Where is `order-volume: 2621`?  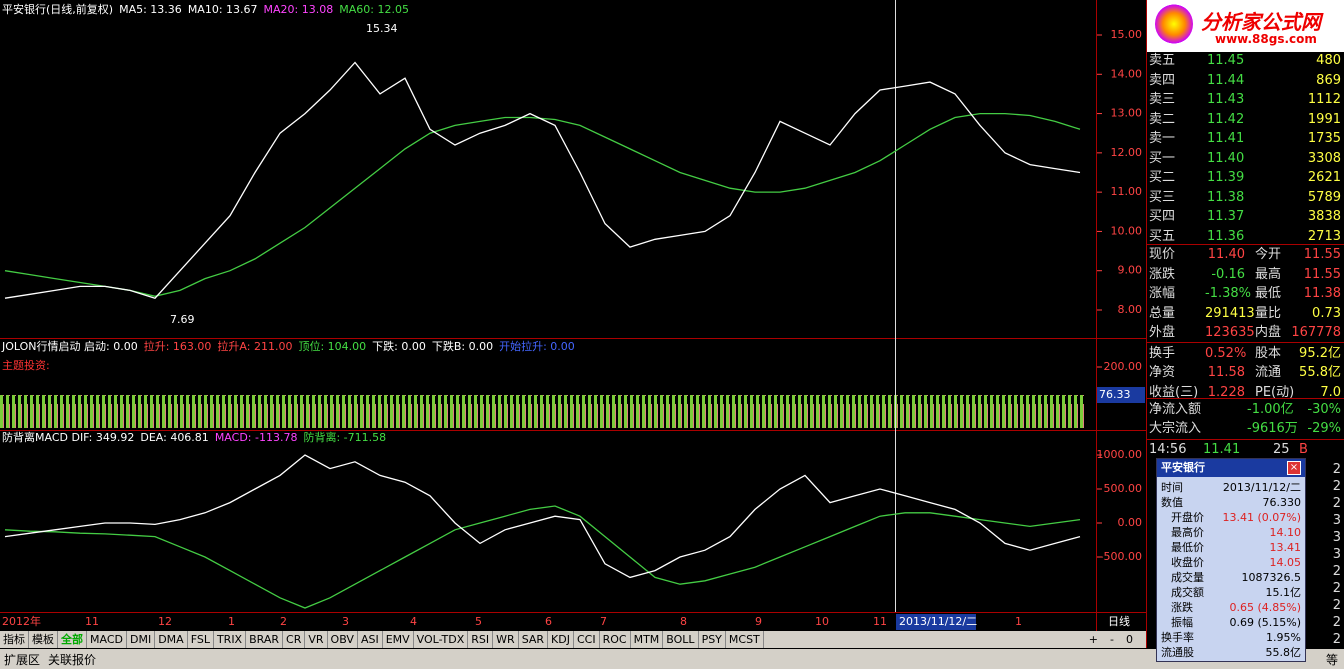
order-volume: 2621 is located at coordinates (1324, 177).